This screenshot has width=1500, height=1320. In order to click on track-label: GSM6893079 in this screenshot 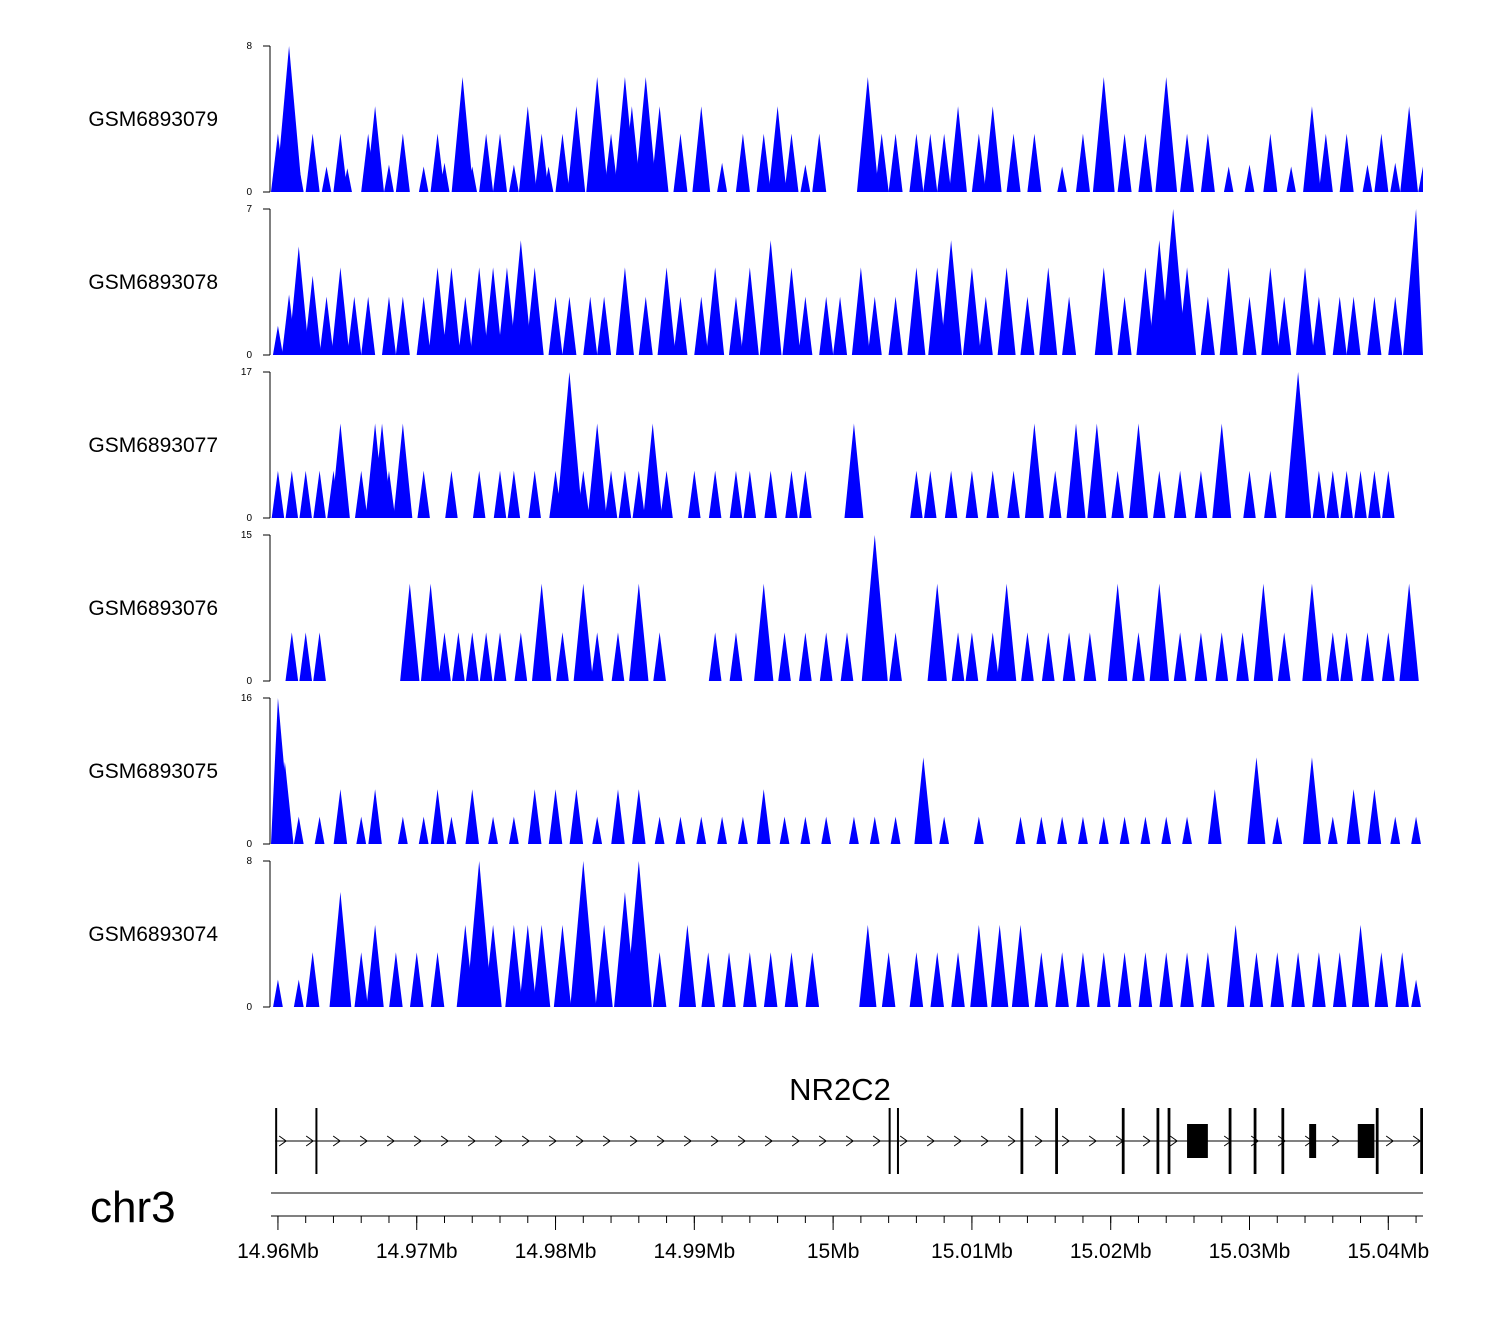, I will do `click(153, 119)`.